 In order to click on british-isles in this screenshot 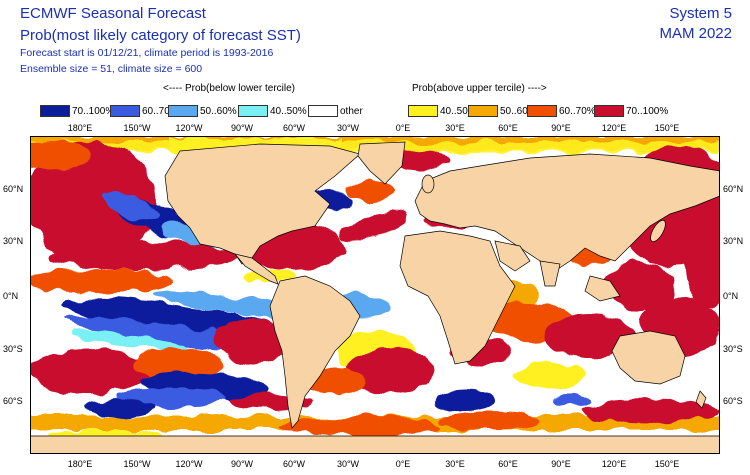, I will do `click(428, 184)`.